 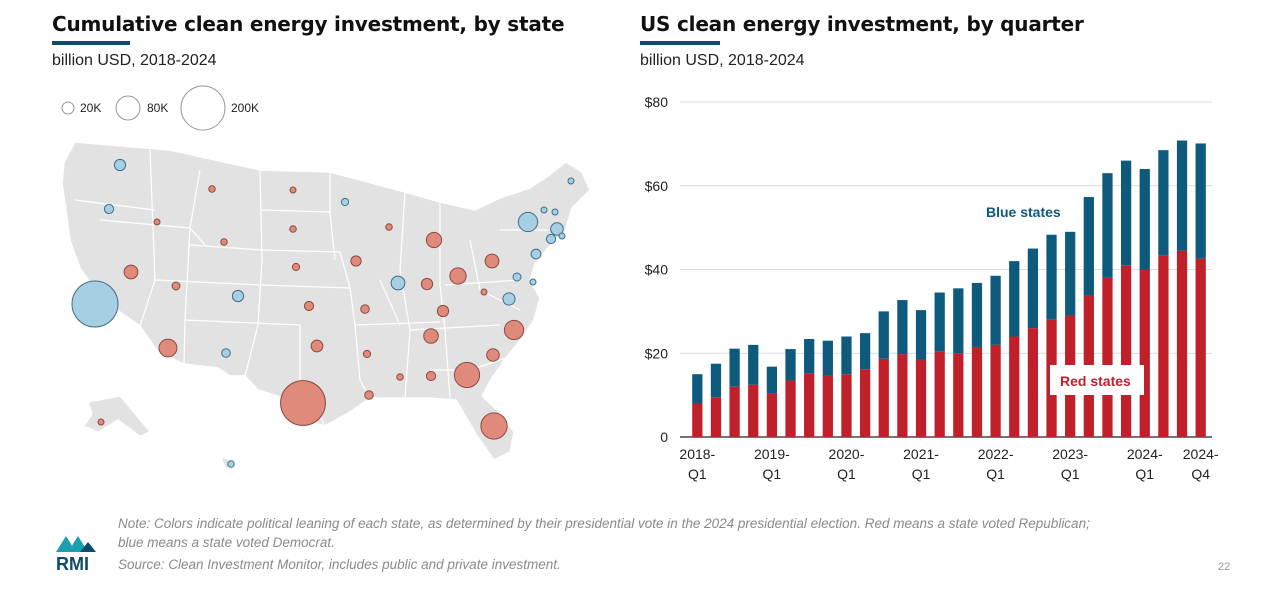 What do you see at coordinates (293, 190) in the screenshot?
I see `bubble-ND` at bounding box center [293, 190].